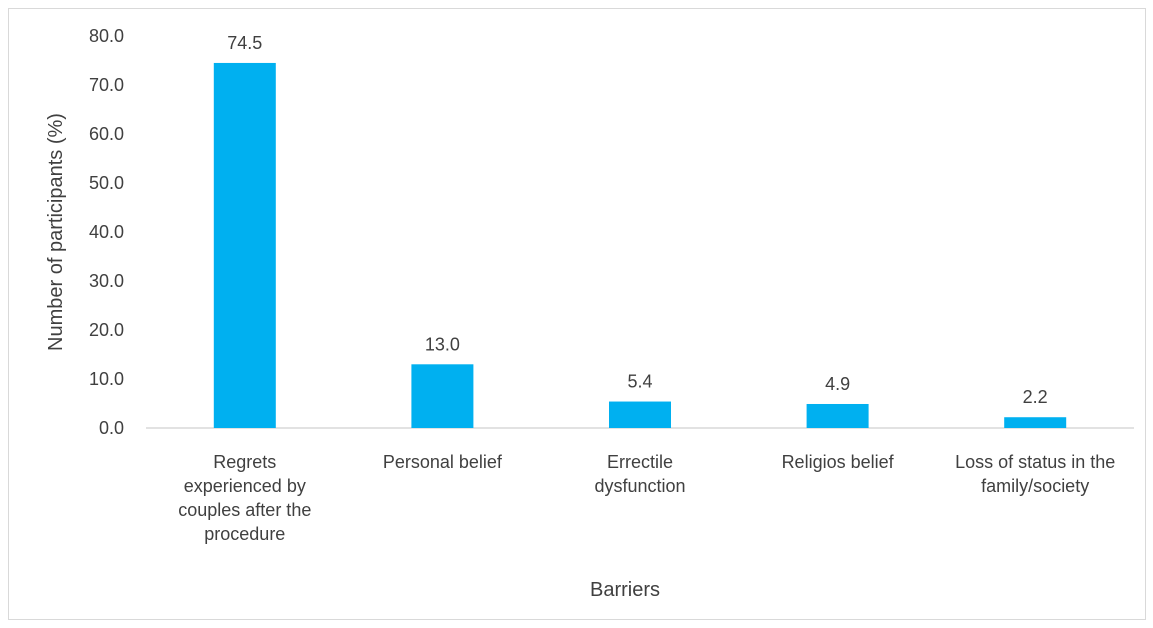  Describe the element at coordinates (106, 183) in the screenshot. I see `y-tick-label: 50.0` at that location.